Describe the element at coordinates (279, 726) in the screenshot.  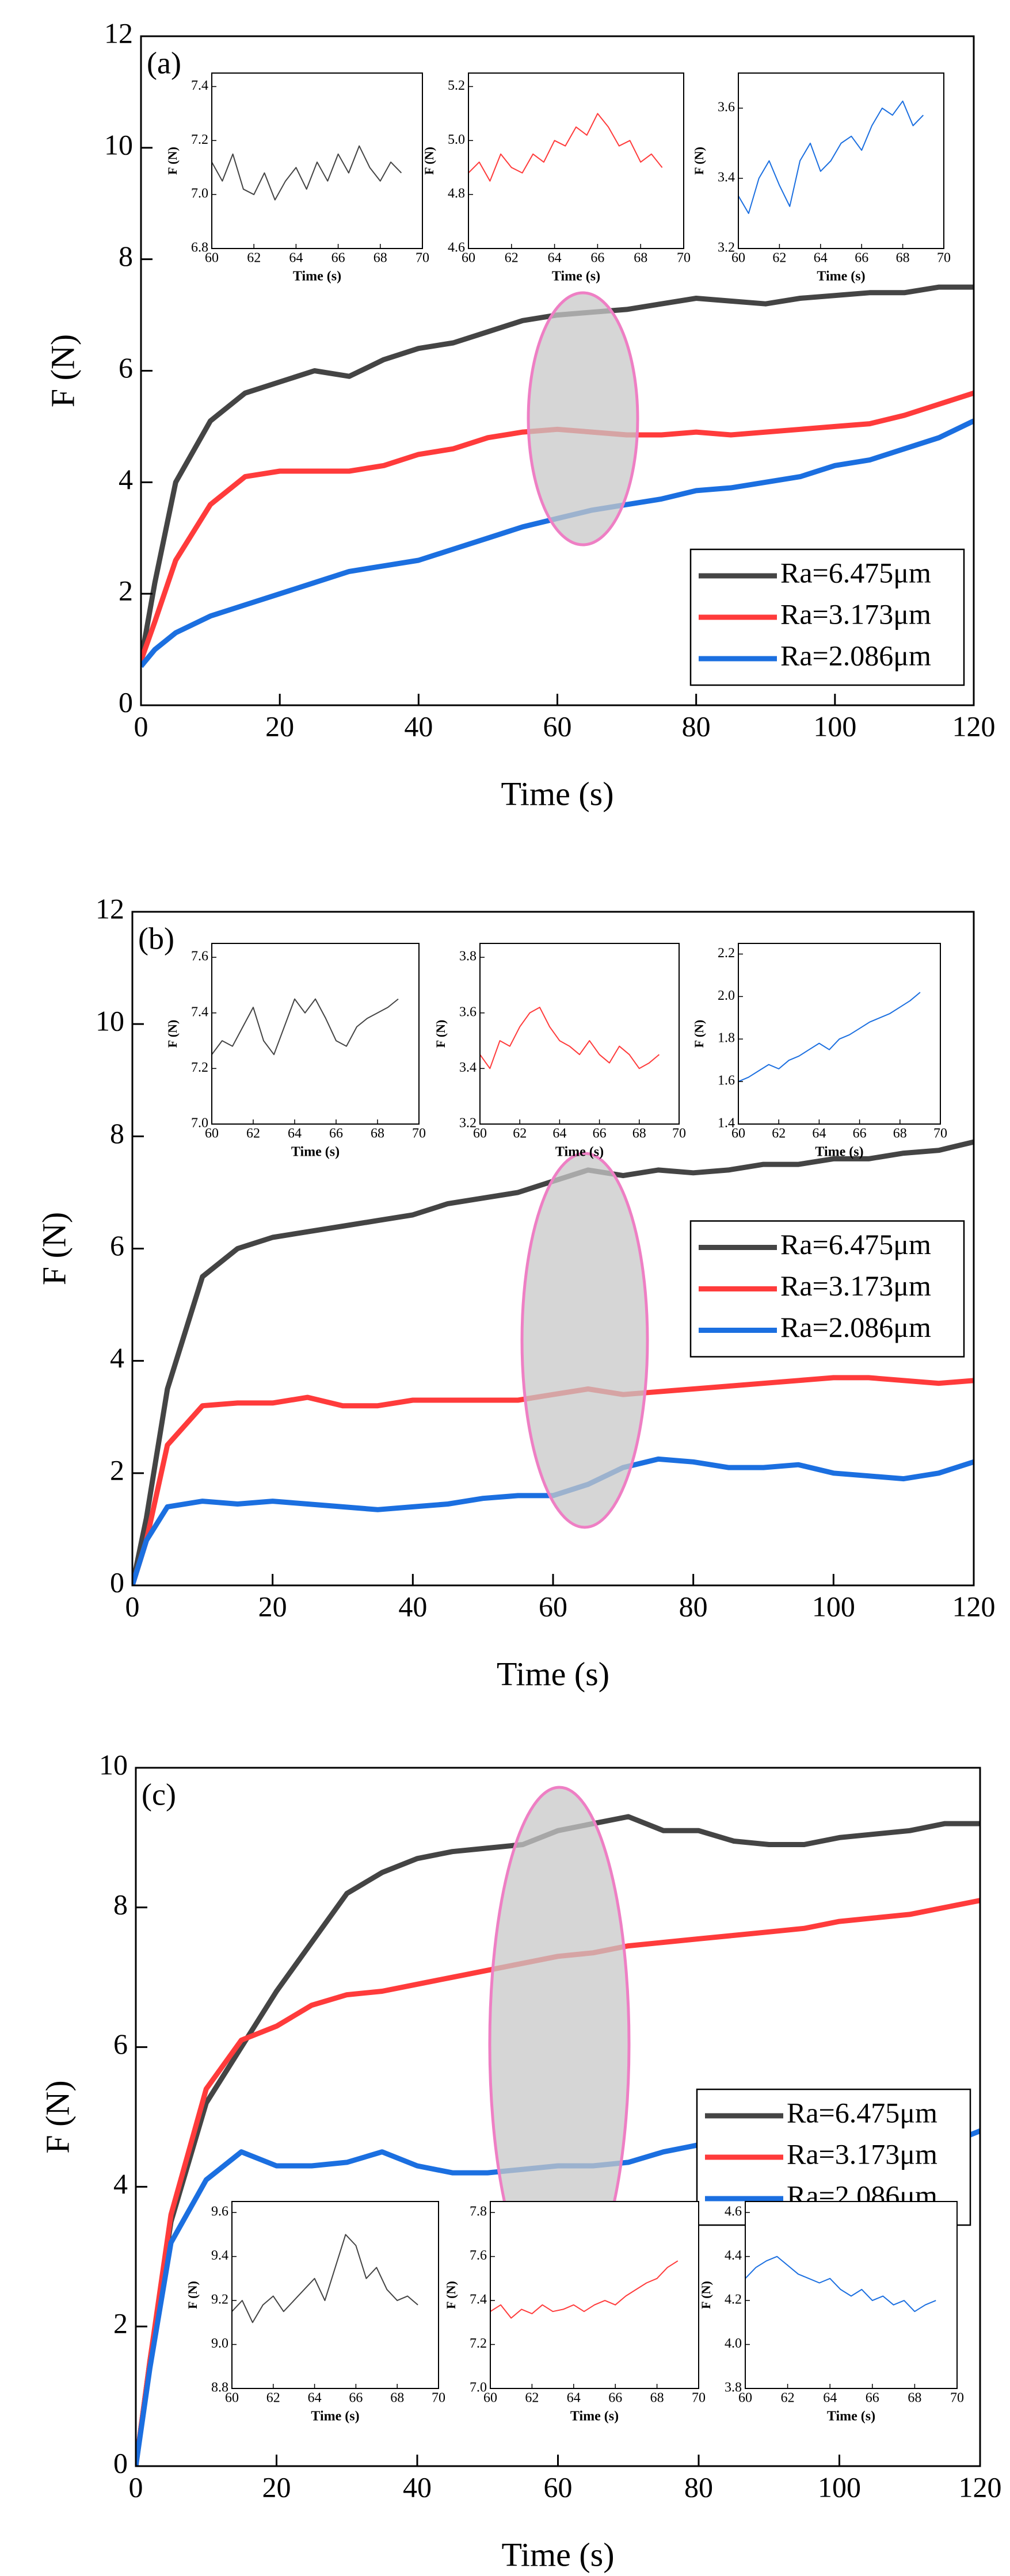
I see `x-tick-label: 20` at that location.